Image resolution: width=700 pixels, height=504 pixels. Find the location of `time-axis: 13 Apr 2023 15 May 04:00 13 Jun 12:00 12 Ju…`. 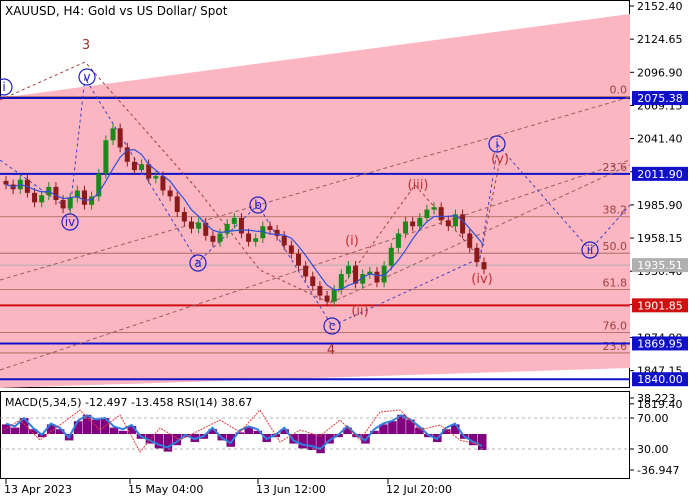

time-axis: 13 Apr 2023 15 May 04:00 13 Jun 12:00 12 Ju… is located at coordinates (228, 487).